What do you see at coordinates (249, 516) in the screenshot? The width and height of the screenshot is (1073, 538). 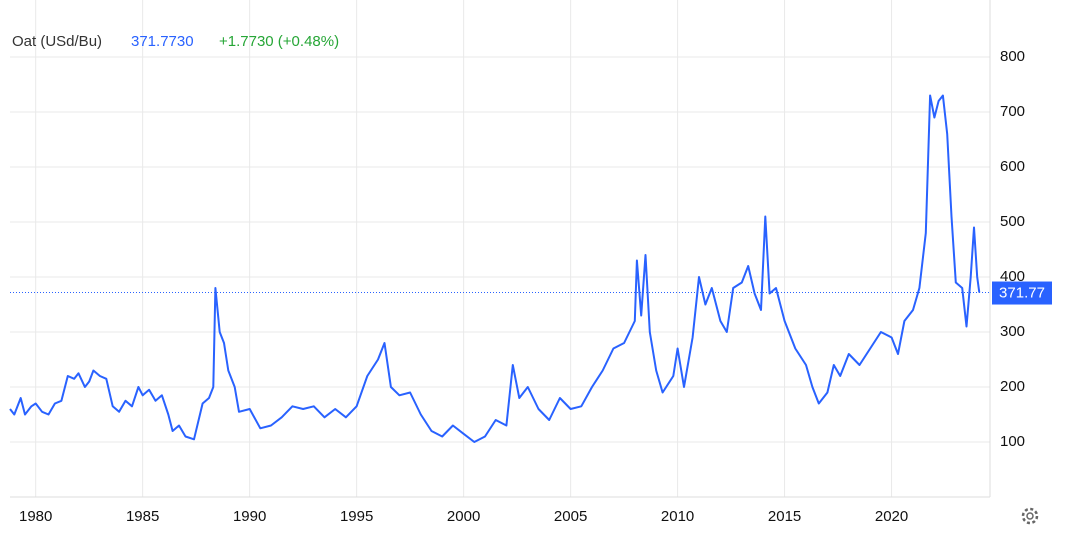 I see `x-tick-label: 1990` at bounding box center [249, 516].